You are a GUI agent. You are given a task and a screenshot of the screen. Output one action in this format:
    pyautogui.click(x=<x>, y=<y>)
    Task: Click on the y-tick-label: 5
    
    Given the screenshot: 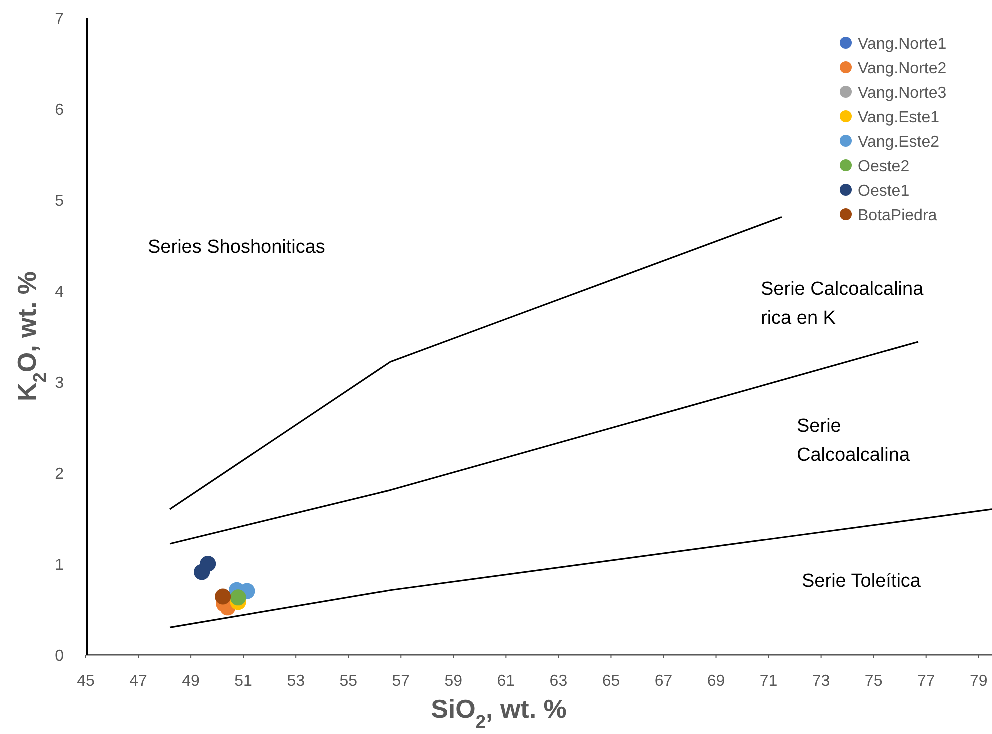 What is the action you would take?
    pyautogui.click(x=59, y=201)
    